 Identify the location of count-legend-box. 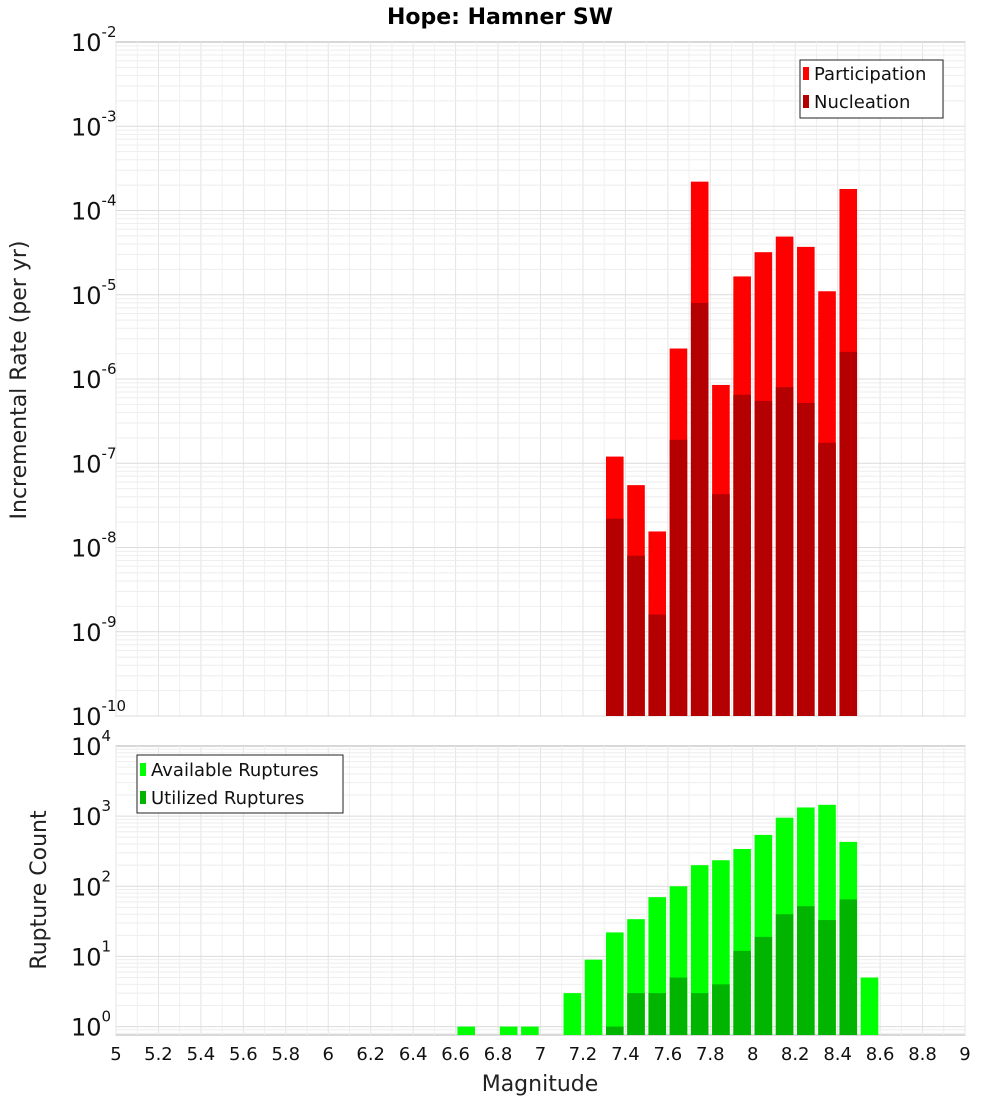
(240, 784).